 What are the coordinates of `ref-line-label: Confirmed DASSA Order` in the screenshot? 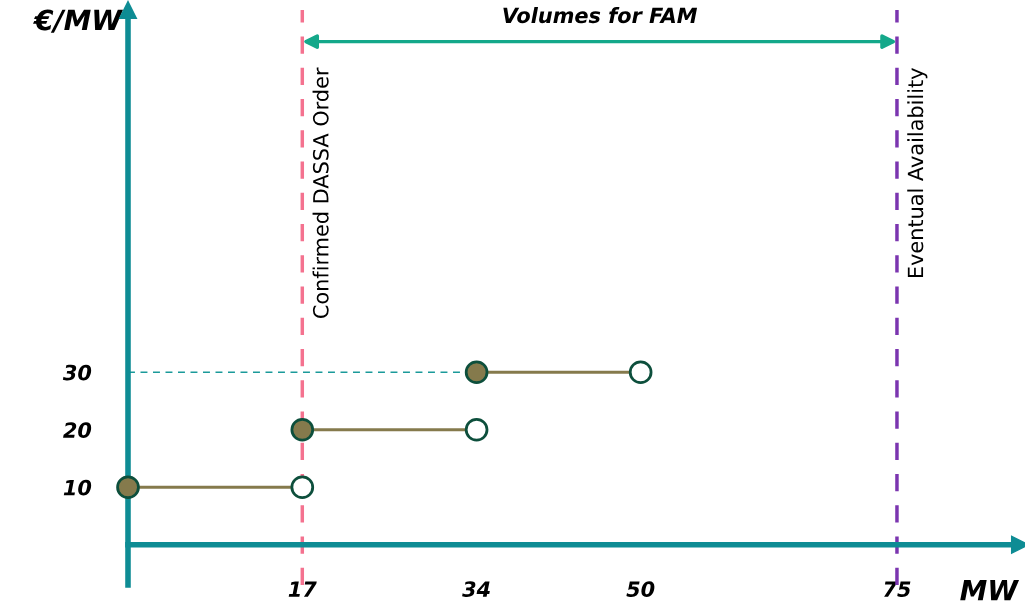 It's located at (320, 192).